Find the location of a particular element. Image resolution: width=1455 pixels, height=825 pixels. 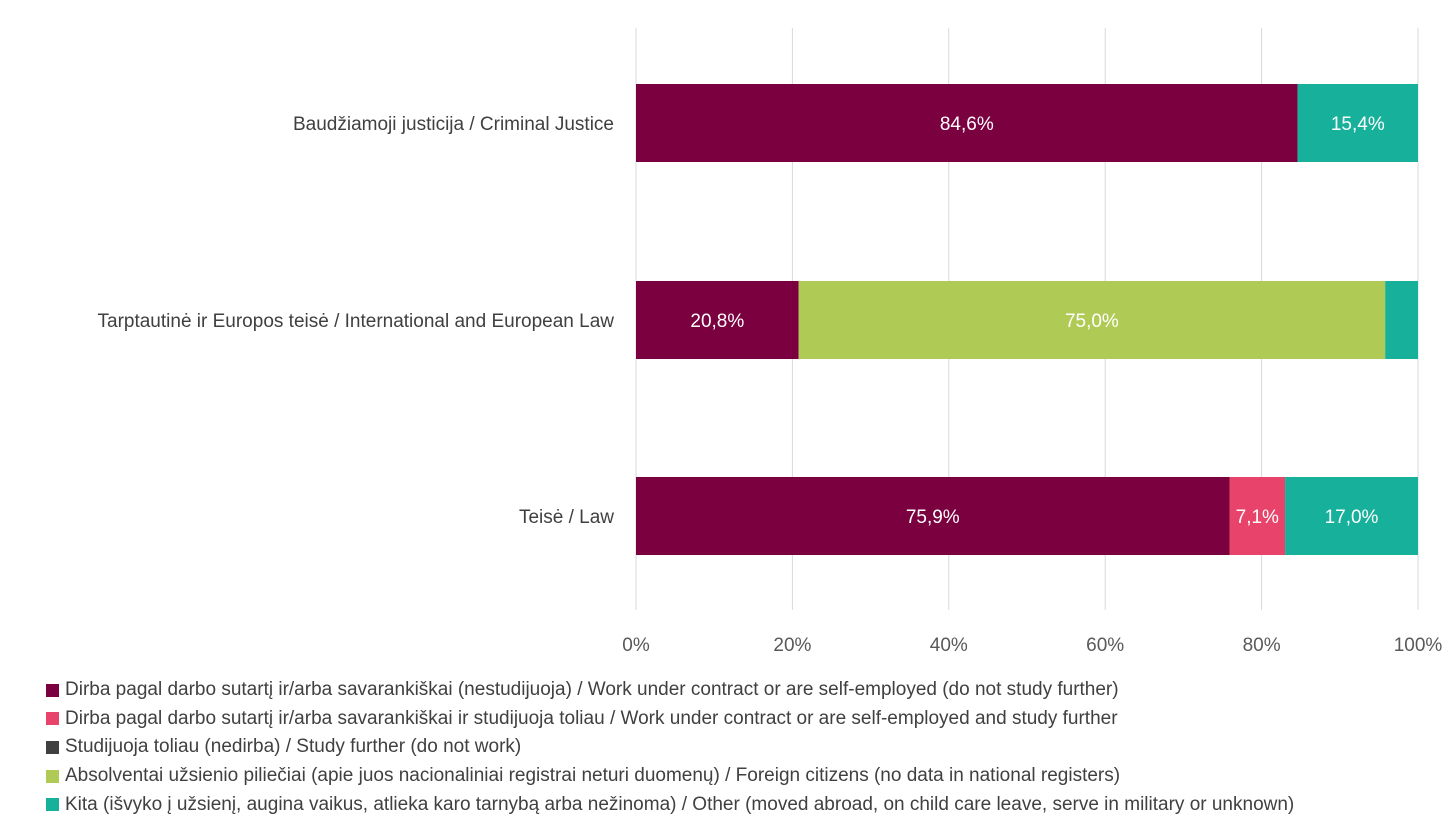

x-tick-label: 80% is located at coordinates (1262, 645).